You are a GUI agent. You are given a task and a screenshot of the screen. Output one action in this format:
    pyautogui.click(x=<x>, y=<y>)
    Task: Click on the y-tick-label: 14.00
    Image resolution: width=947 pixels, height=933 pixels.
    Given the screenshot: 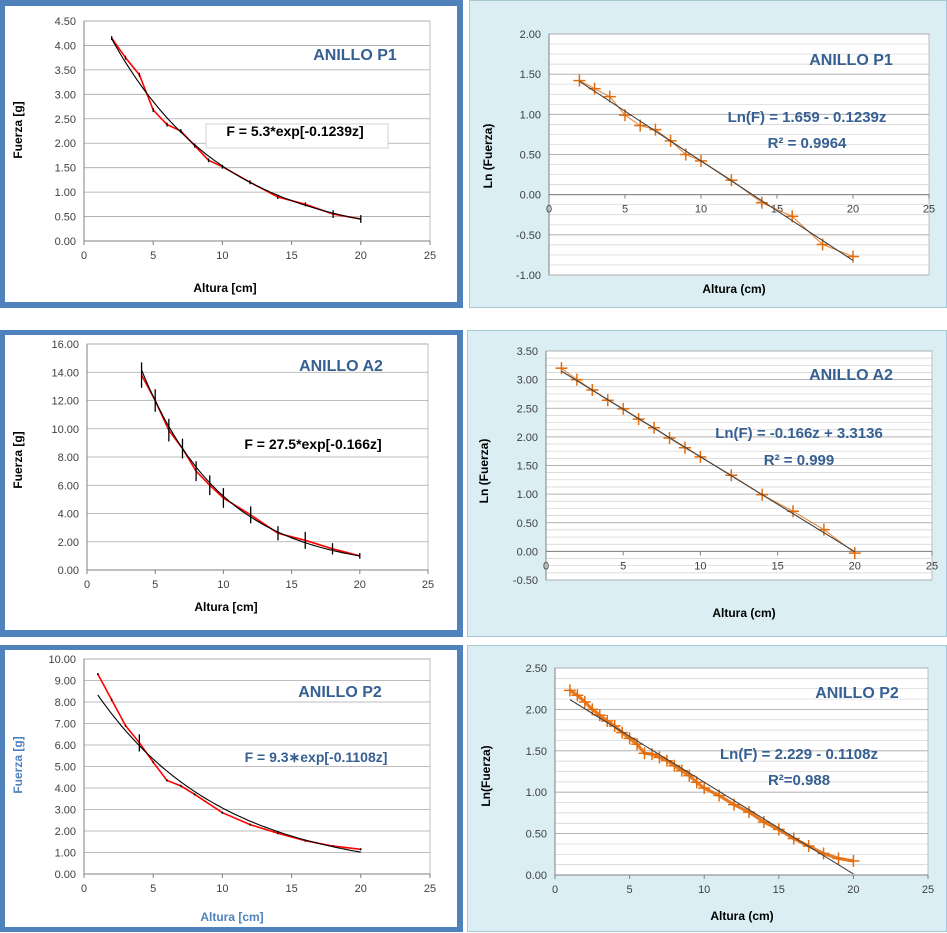 What is the action you would take?
    pyautogui.click(x=65, y=373)
    